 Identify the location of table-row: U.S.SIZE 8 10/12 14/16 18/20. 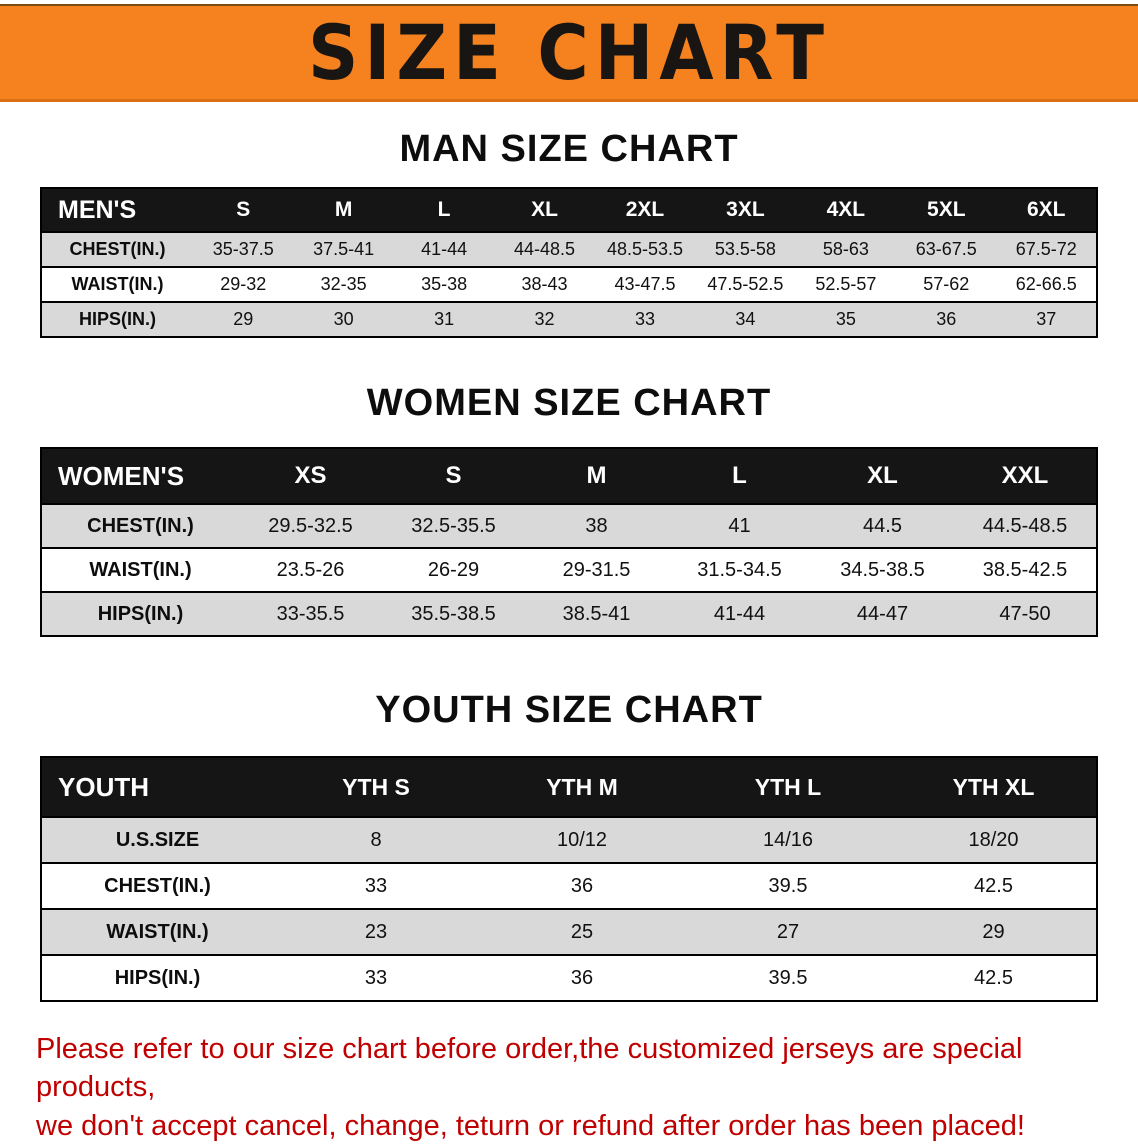
(569, 840).